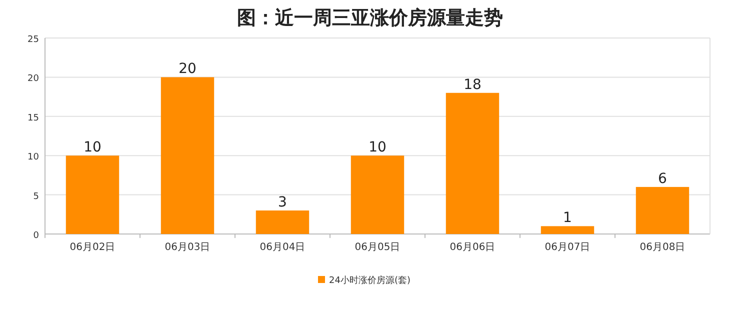 This screenshot has height=312, width=740. I want to click on data-label: 18, so click(473, 84).